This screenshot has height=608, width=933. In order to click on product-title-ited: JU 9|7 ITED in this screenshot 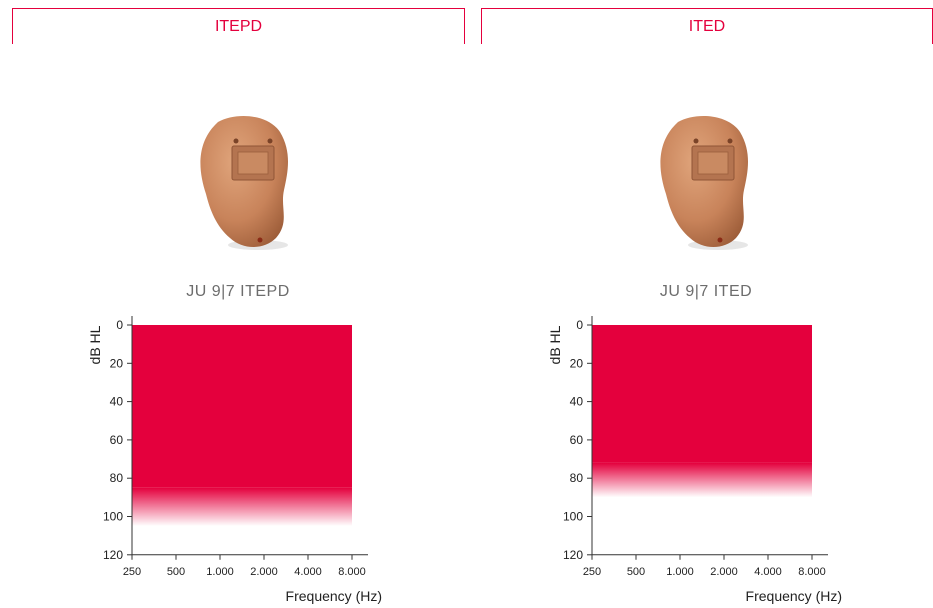, I will do `click(706, 291)`.